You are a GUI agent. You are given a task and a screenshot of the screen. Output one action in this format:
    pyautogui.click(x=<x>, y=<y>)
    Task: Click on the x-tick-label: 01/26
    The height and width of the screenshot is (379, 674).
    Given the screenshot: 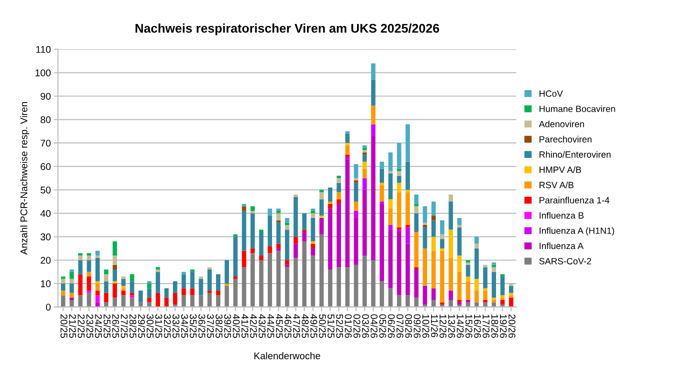 What is the action you would take?
    pyautogui.click(x=348, y=326)
    